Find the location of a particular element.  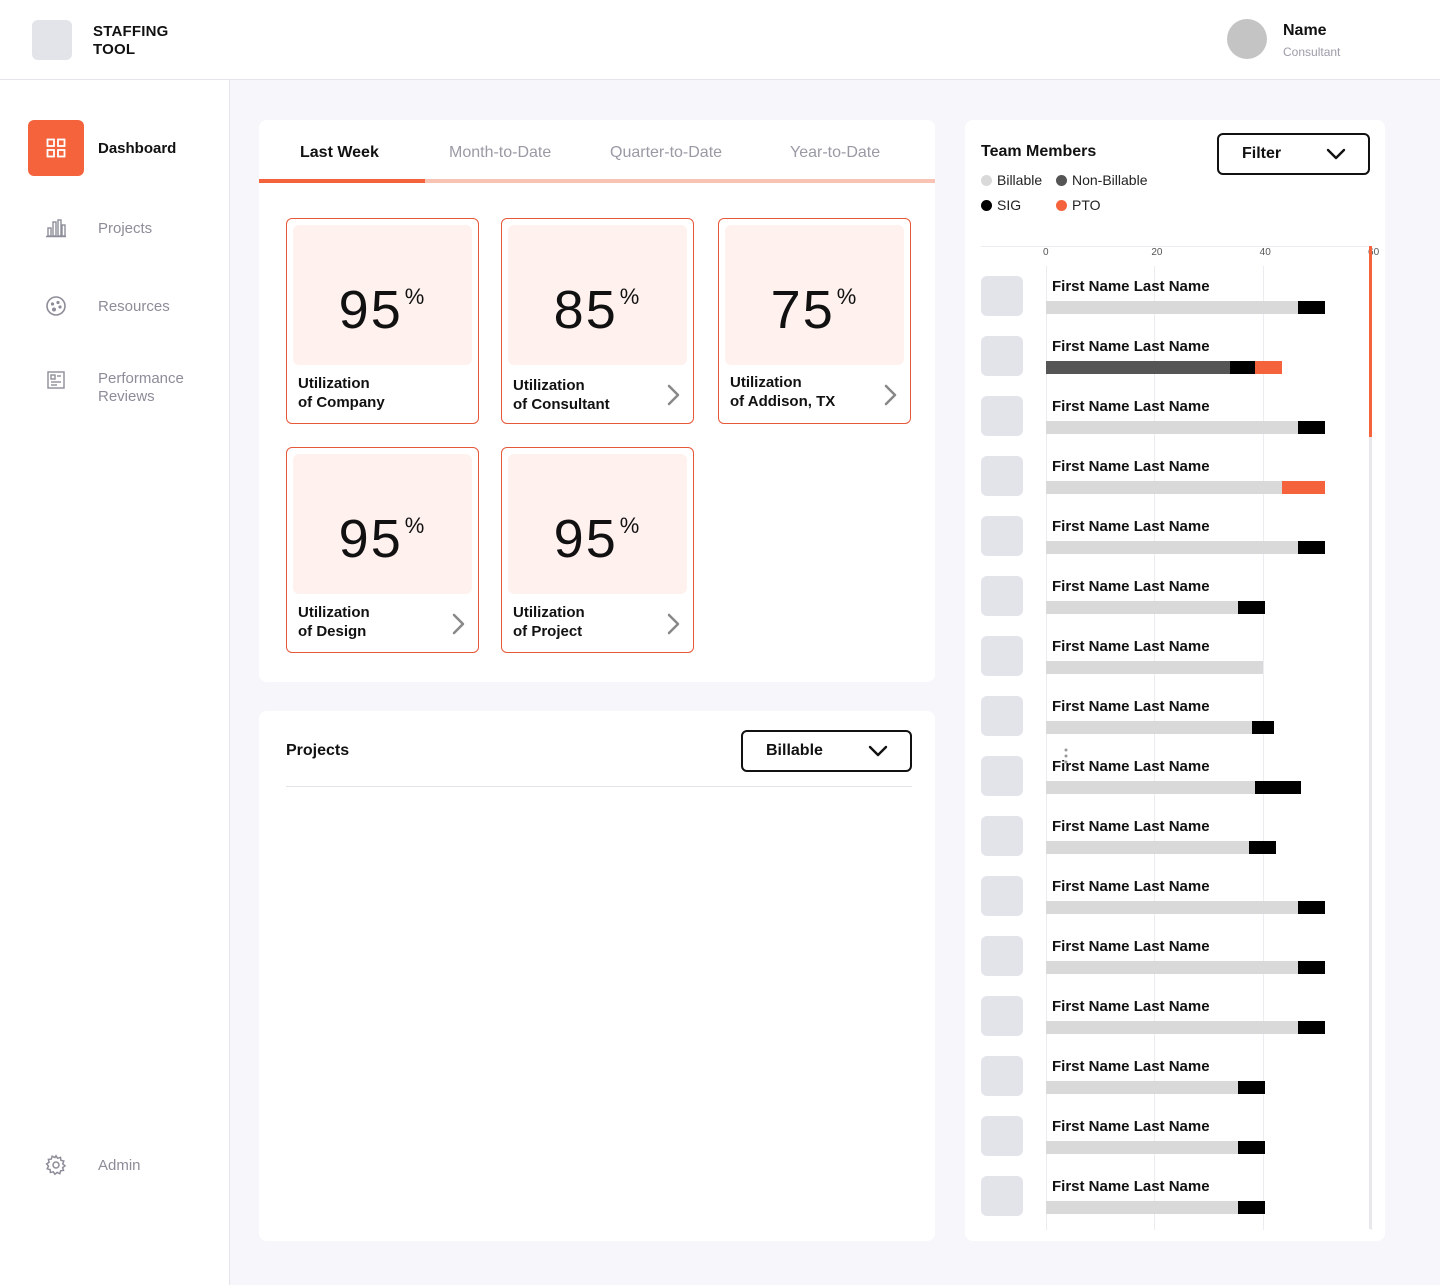

tab-underline is located at coordinates (597, 181).